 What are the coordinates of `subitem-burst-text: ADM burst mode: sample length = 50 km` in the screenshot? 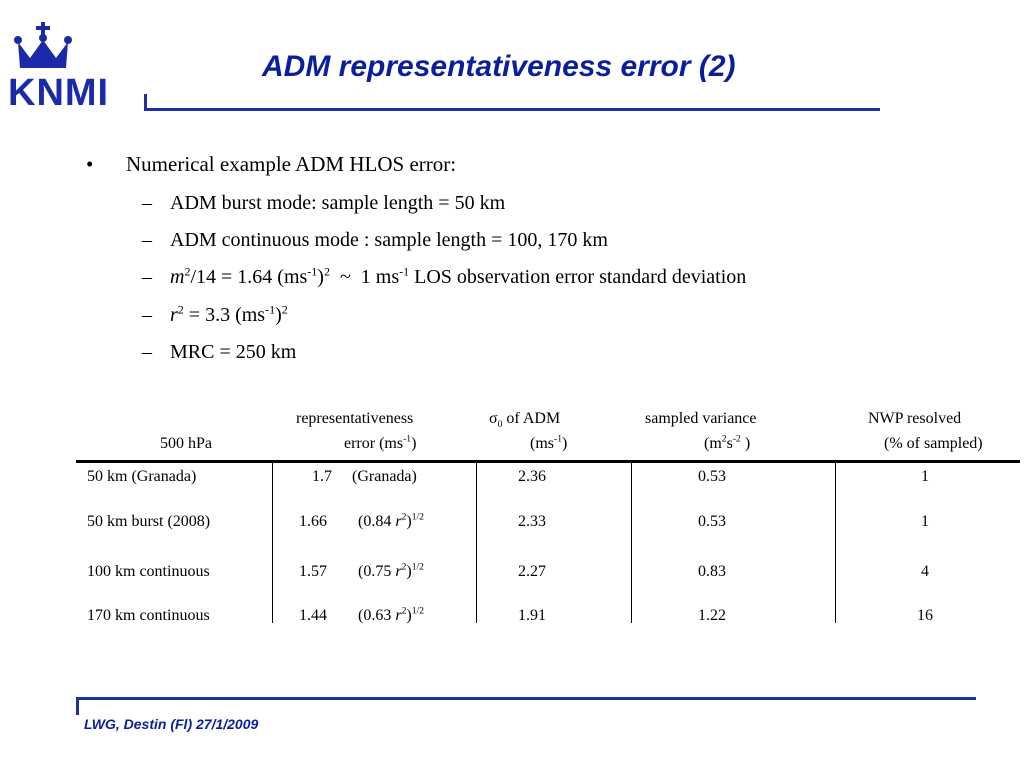 It's located at (338, 203).